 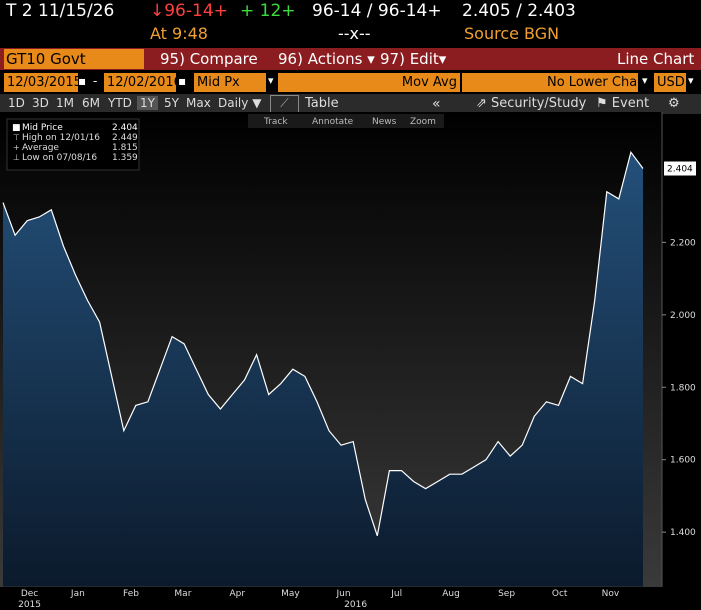 What do you see at coordinates (630, 103) in the screenshot?
I see `event-label: Event` at bounding box center [630, 103].